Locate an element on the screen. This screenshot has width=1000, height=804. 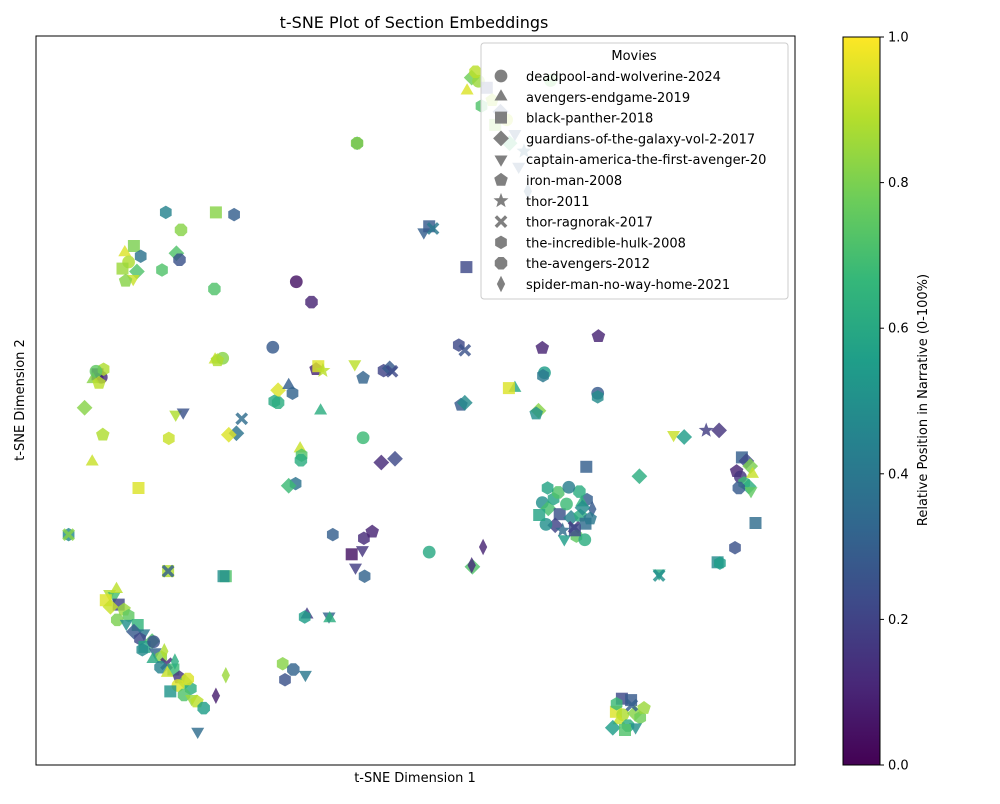
legend-entry-label: avengers-endgame-2019 is located at coordinates (608, 98).